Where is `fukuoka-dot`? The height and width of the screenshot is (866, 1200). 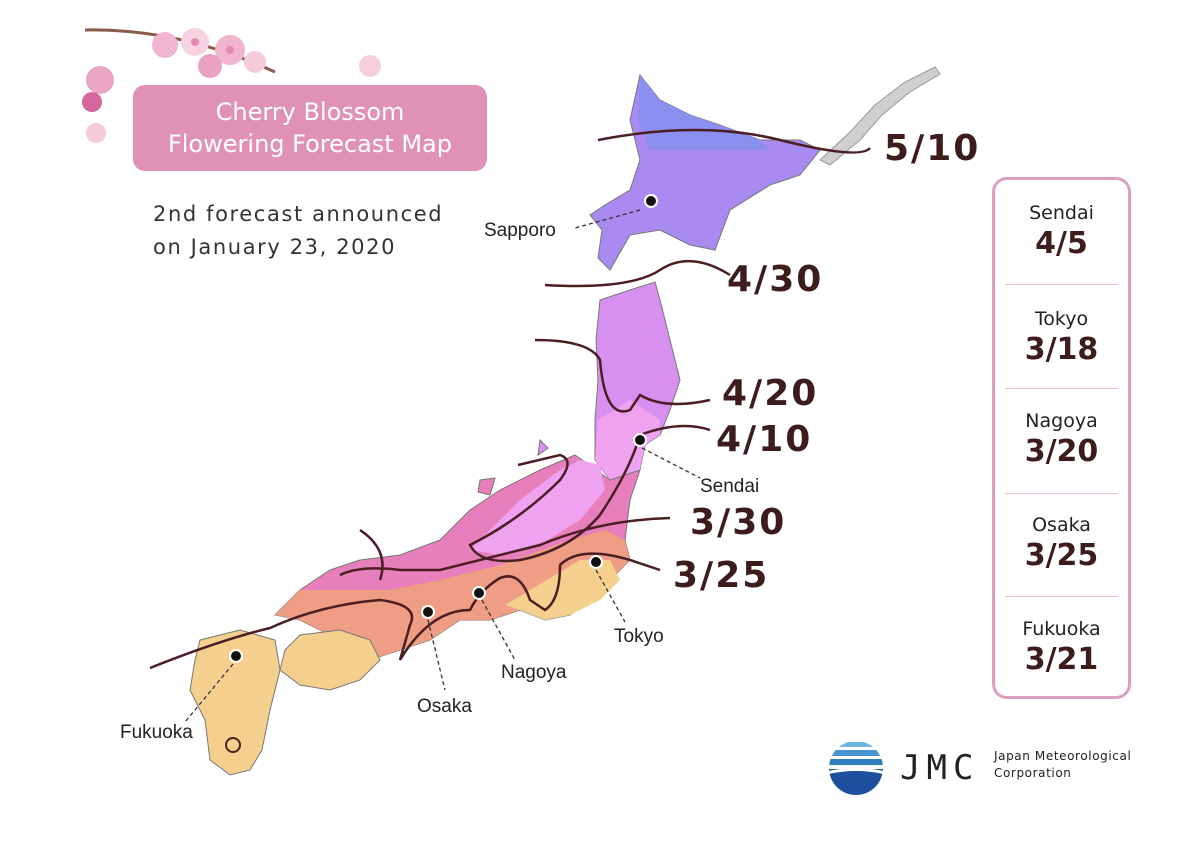
fukuoka-dot is located at coordinates (236, 656).